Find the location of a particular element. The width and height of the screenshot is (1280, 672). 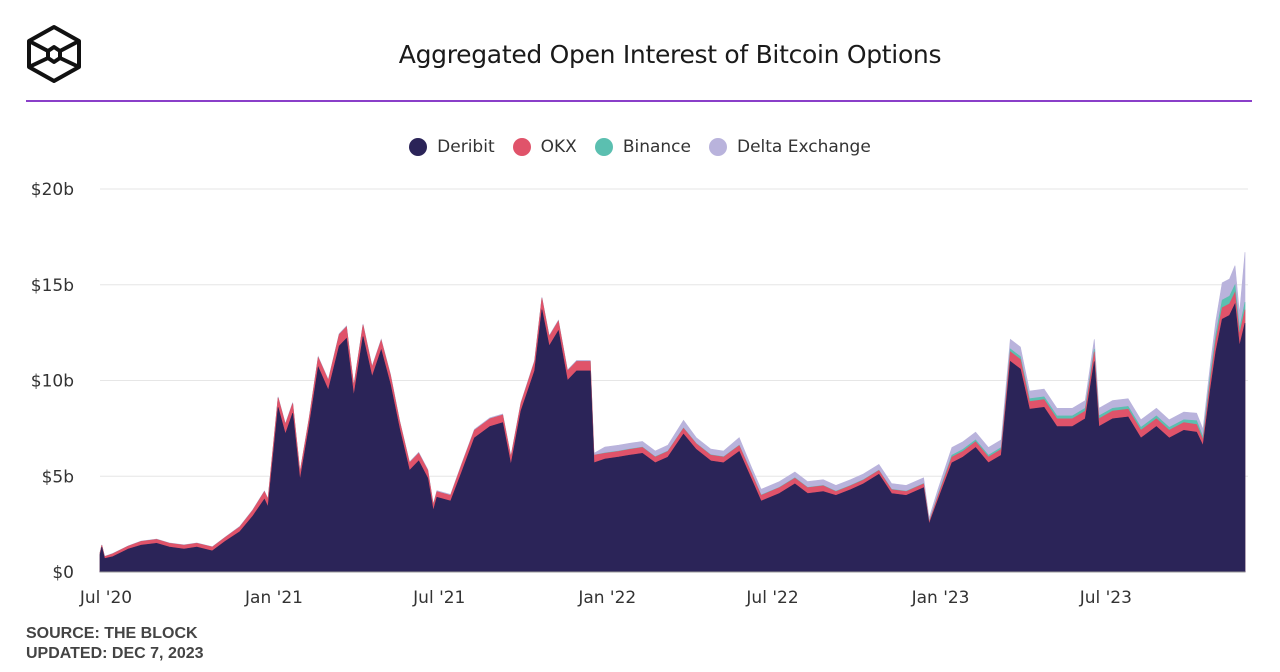

updated-label: UPDATED: DEC 7, 2023 is located at coordinates (115, 653).